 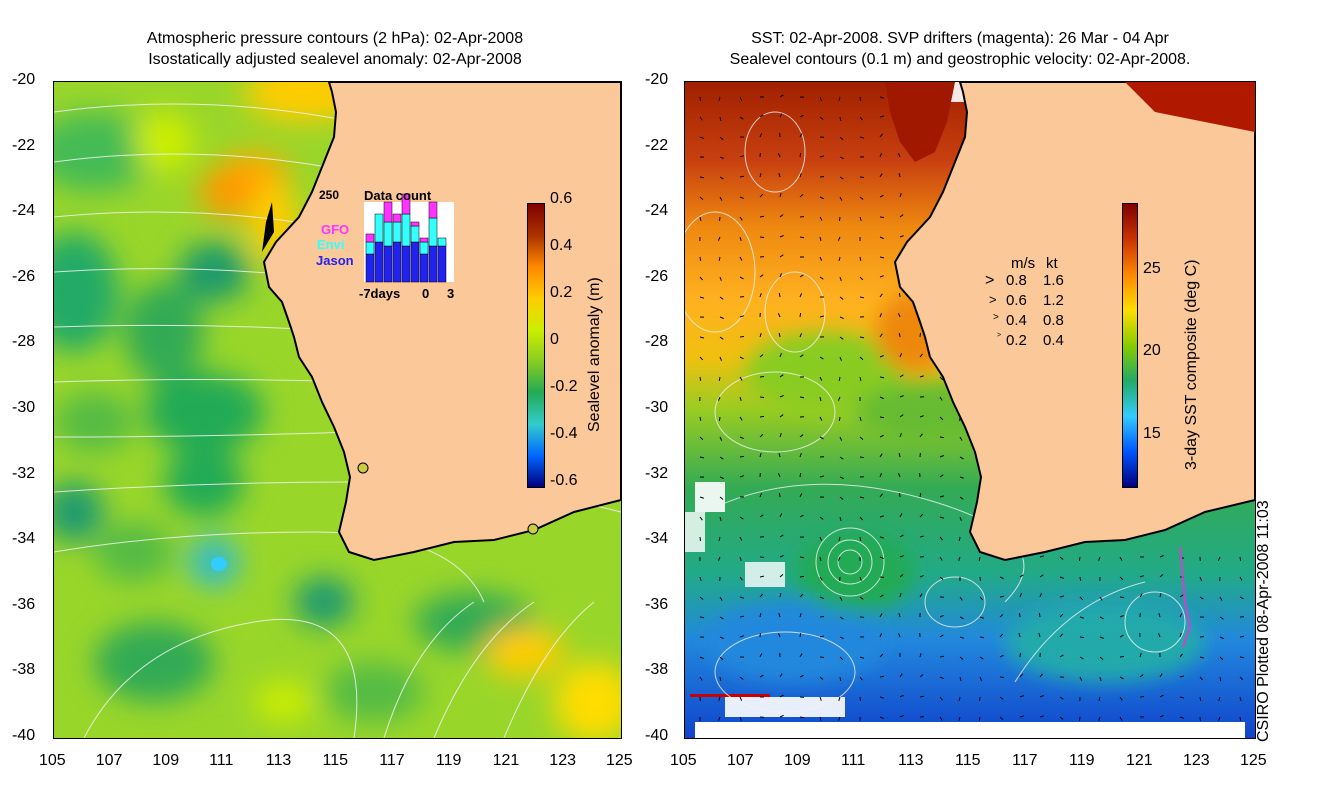 What do you see at coordinates (740, 760) in the screenshot?
I see `x-tick-label: 107` at bounding box center [740, 760].